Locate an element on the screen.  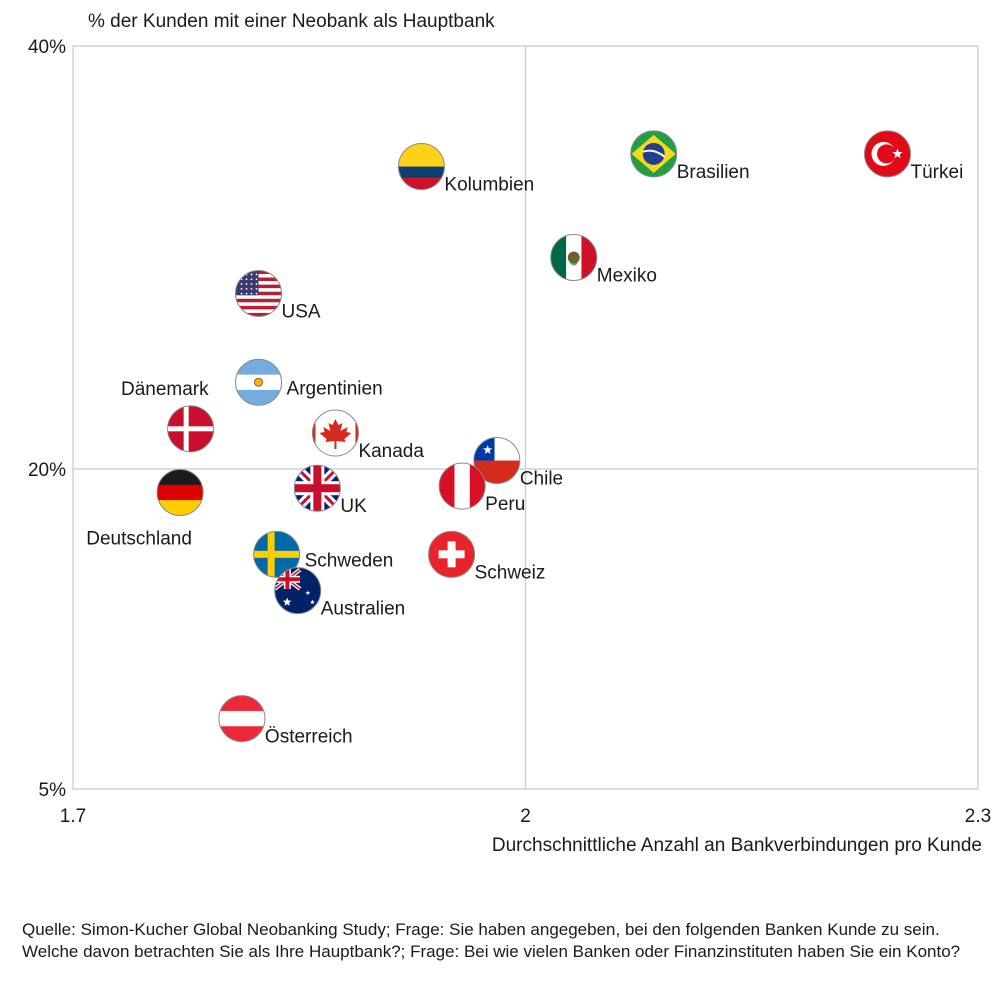
data-point-peru: Peru is located at coordinates (481, 488).